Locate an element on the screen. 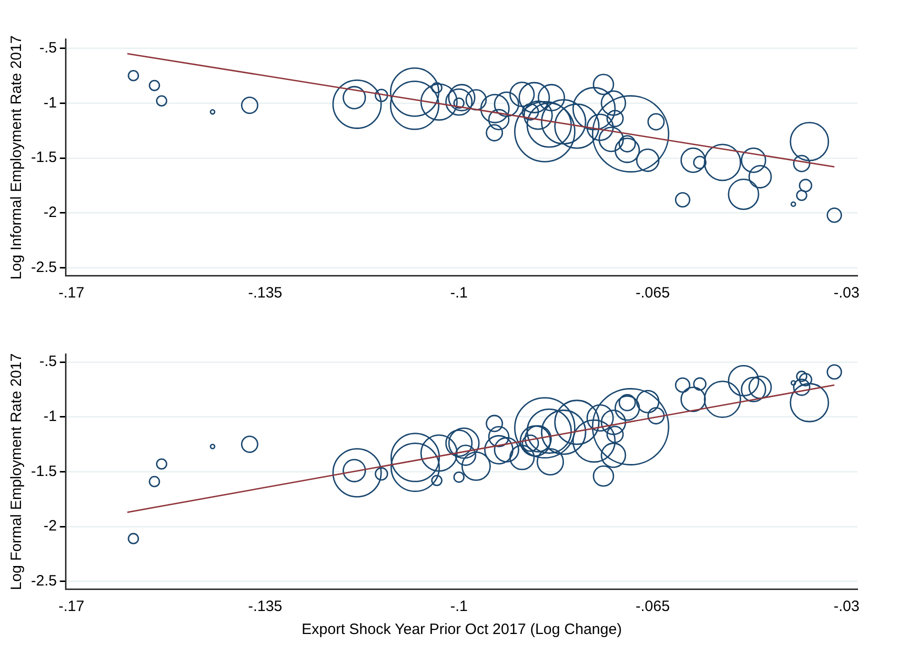 Image resolution: width=897 pixels, height=645 pixels. x-axis-title: Export Shock Year Prior Oct 2017 (Log Change) is located at coordinates (462, 629).